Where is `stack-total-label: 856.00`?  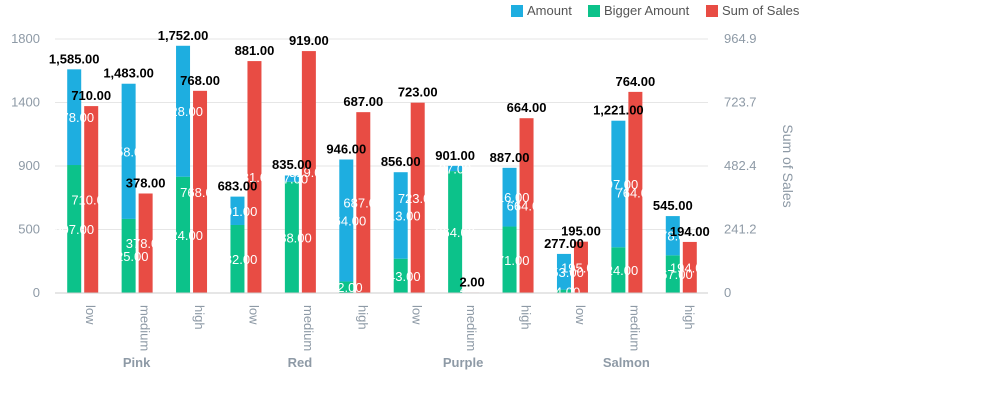
stack-total-label: 856.00 is located at coordinates (401, 161).